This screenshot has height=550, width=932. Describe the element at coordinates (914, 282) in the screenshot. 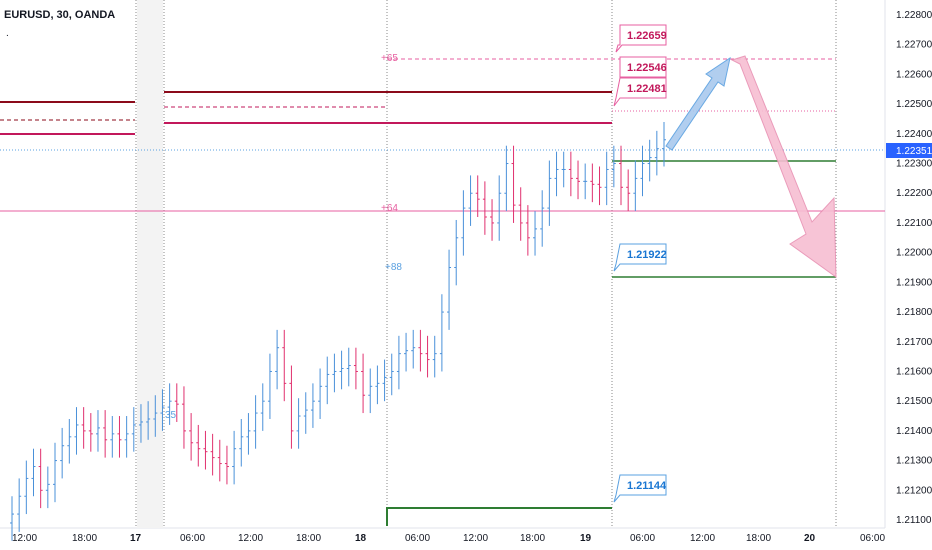

I see `y-tick-label: 1.21900` at that location.